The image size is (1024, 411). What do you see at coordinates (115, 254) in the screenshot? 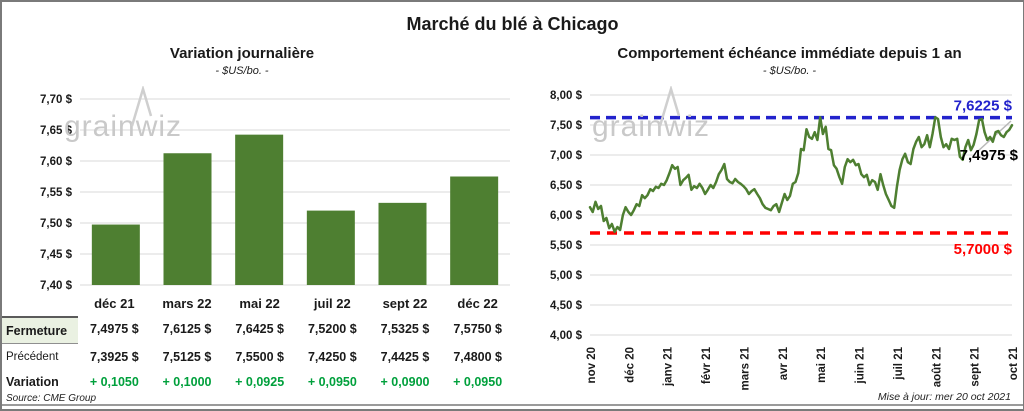
I see `bar-déc-21` at bounding box center [115, 254].